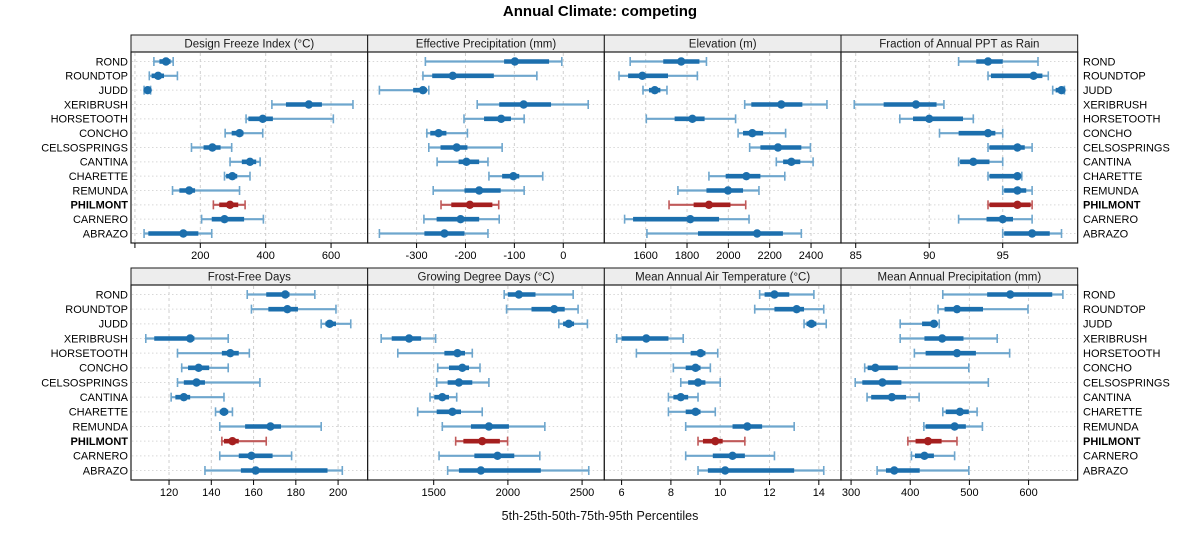  What do you see at coordinates (465, 256) in the screenshot?
I see `axis-tick-label: -200` at bounding box center [465, 256].